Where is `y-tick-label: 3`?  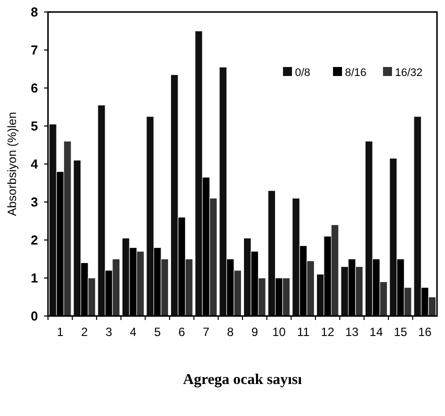 y-tick-label: 3 is located at coordinates (34, 202).